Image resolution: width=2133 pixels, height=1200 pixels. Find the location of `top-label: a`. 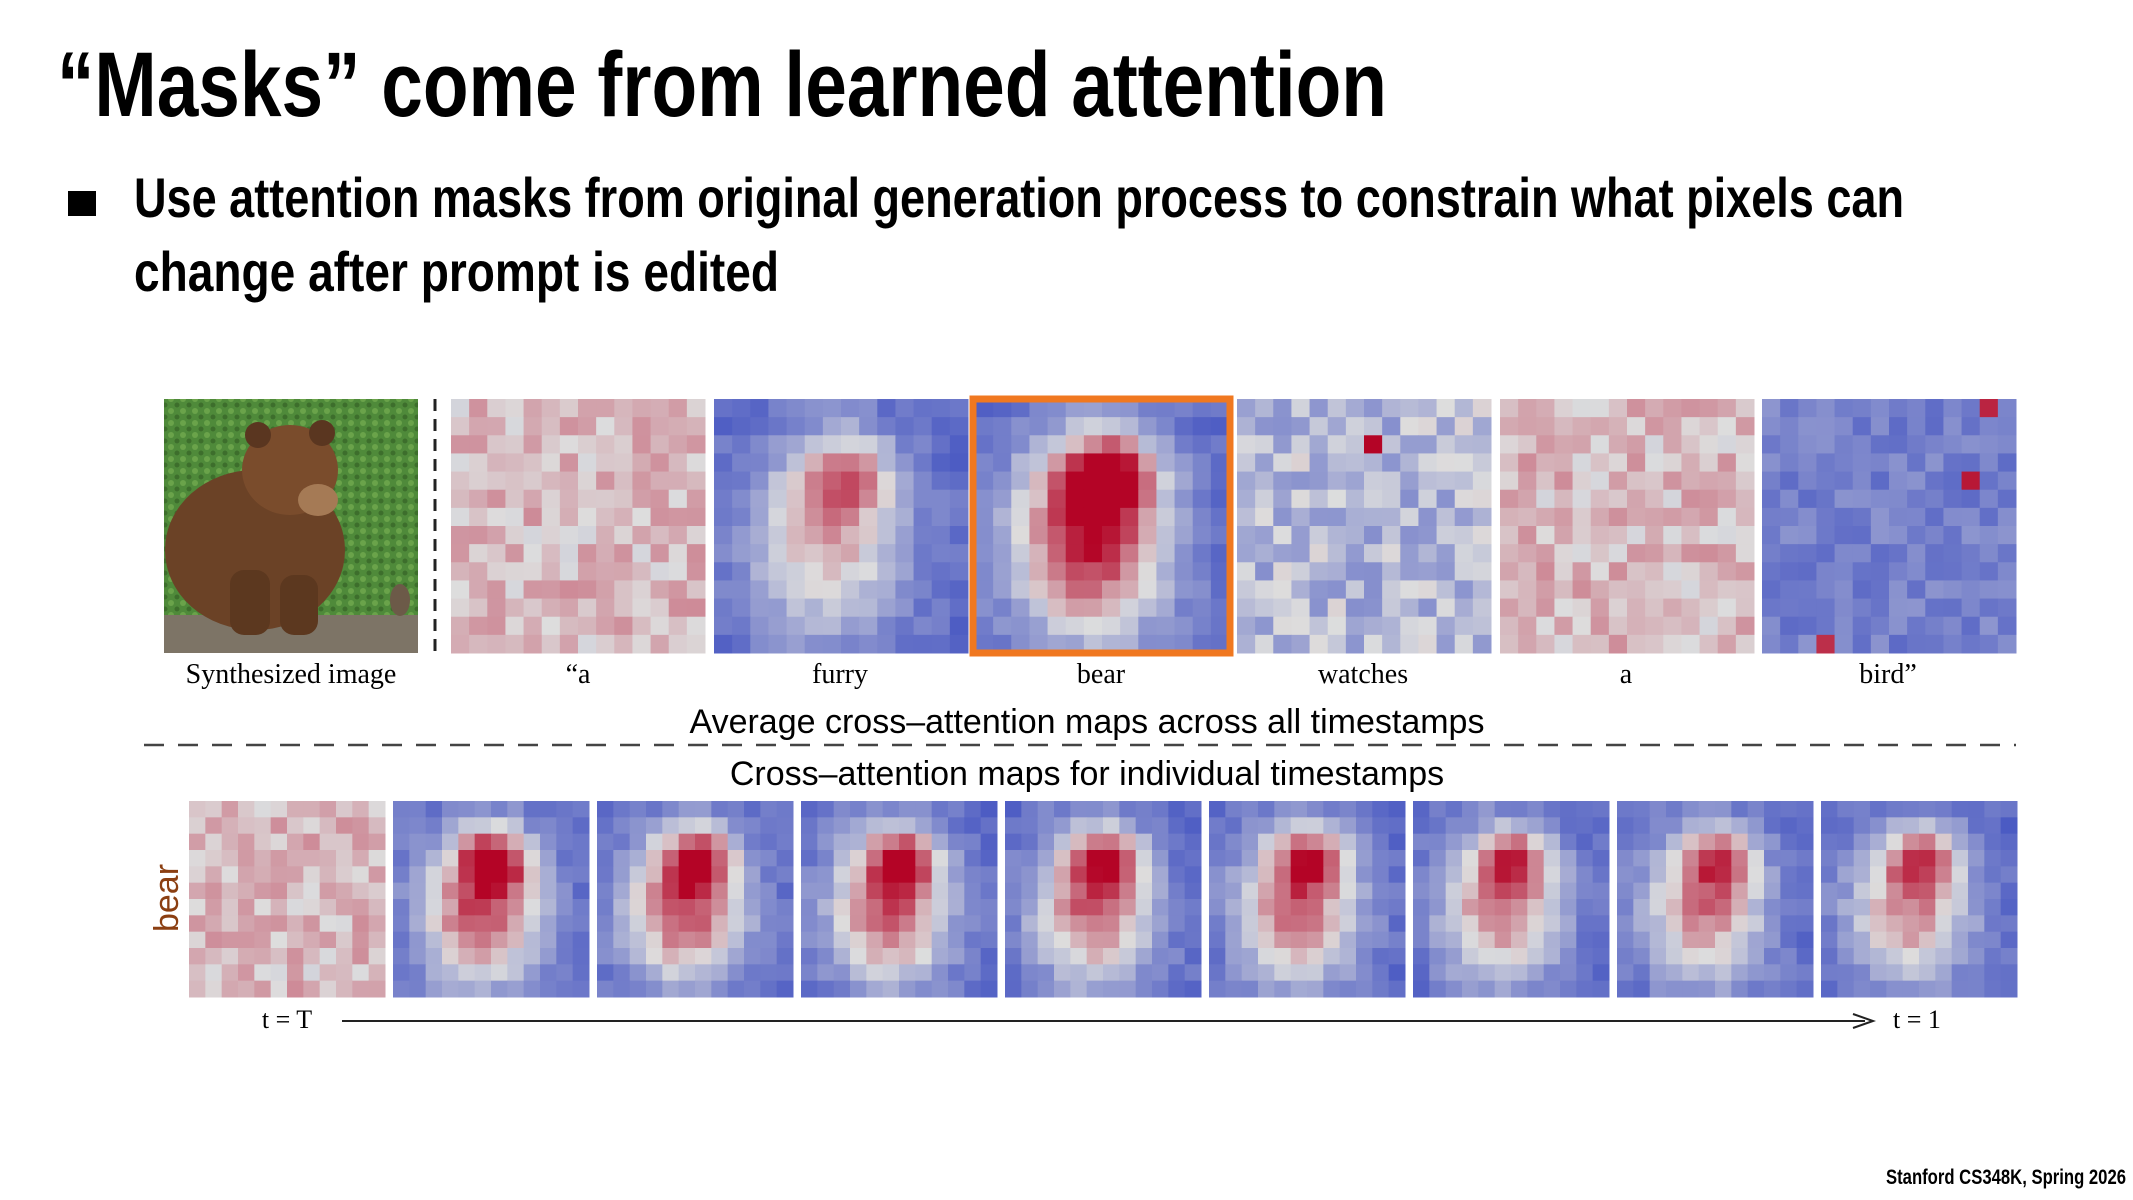

top-label: a is located at coordinates (1626, 674).